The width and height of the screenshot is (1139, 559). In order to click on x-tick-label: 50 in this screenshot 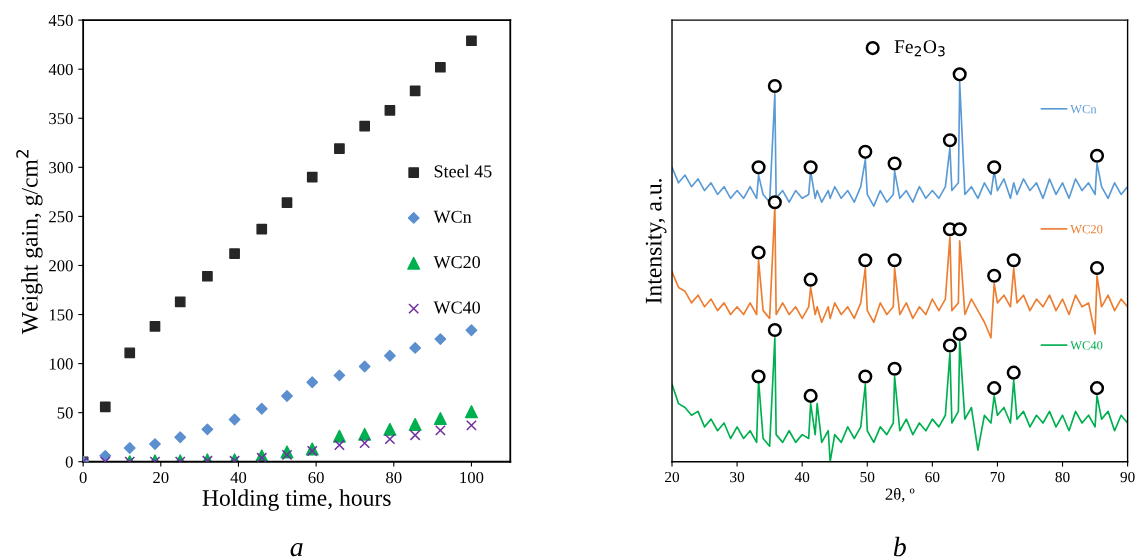, I will do `click(867, 477)`.